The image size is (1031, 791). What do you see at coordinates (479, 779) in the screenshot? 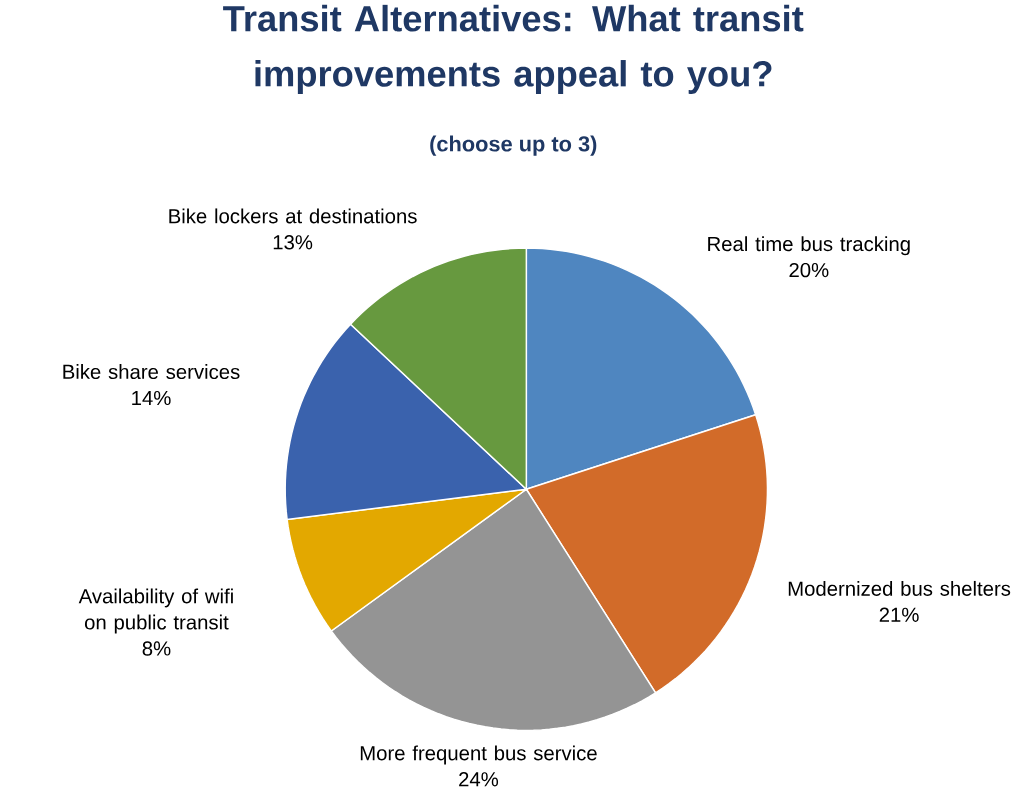
I see `data-label: 24%` at bounding box center [479, 779].